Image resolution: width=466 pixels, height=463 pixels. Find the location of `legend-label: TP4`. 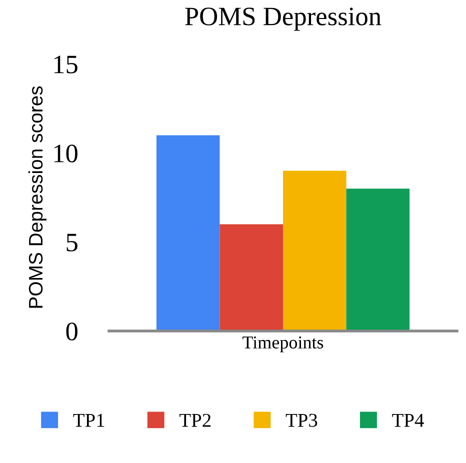

legend-label: TP4 is located at coordinates (408, 420).